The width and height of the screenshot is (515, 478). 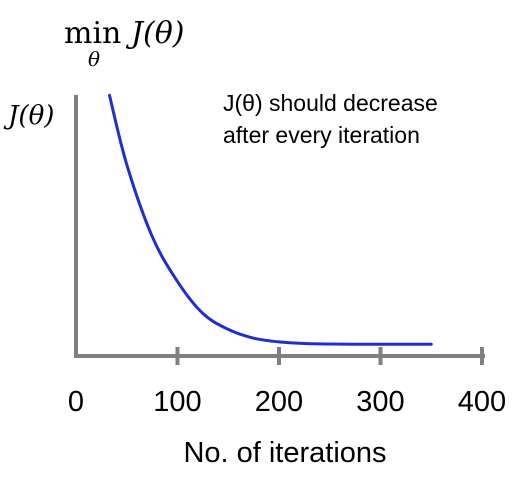 I want to click on chart-title-operator: min, so click(x=92, y=33).